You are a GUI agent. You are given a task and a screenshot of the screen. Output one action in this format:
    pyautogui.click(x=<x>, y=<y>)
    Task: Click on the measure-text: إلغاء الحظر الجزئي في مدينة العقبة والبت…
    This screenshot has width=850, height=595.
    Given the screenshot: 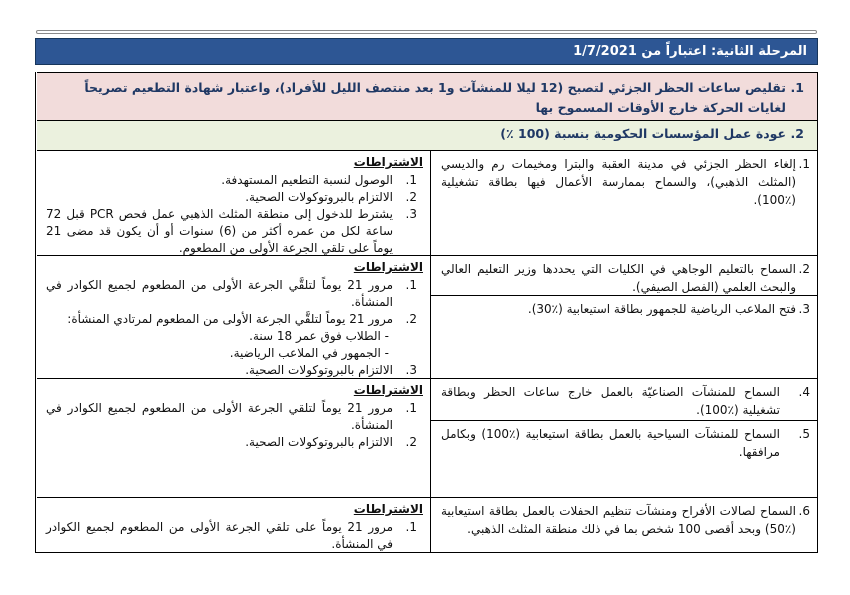 What is the action you would take?
    pyautogui.click(x=618, y=182)
    